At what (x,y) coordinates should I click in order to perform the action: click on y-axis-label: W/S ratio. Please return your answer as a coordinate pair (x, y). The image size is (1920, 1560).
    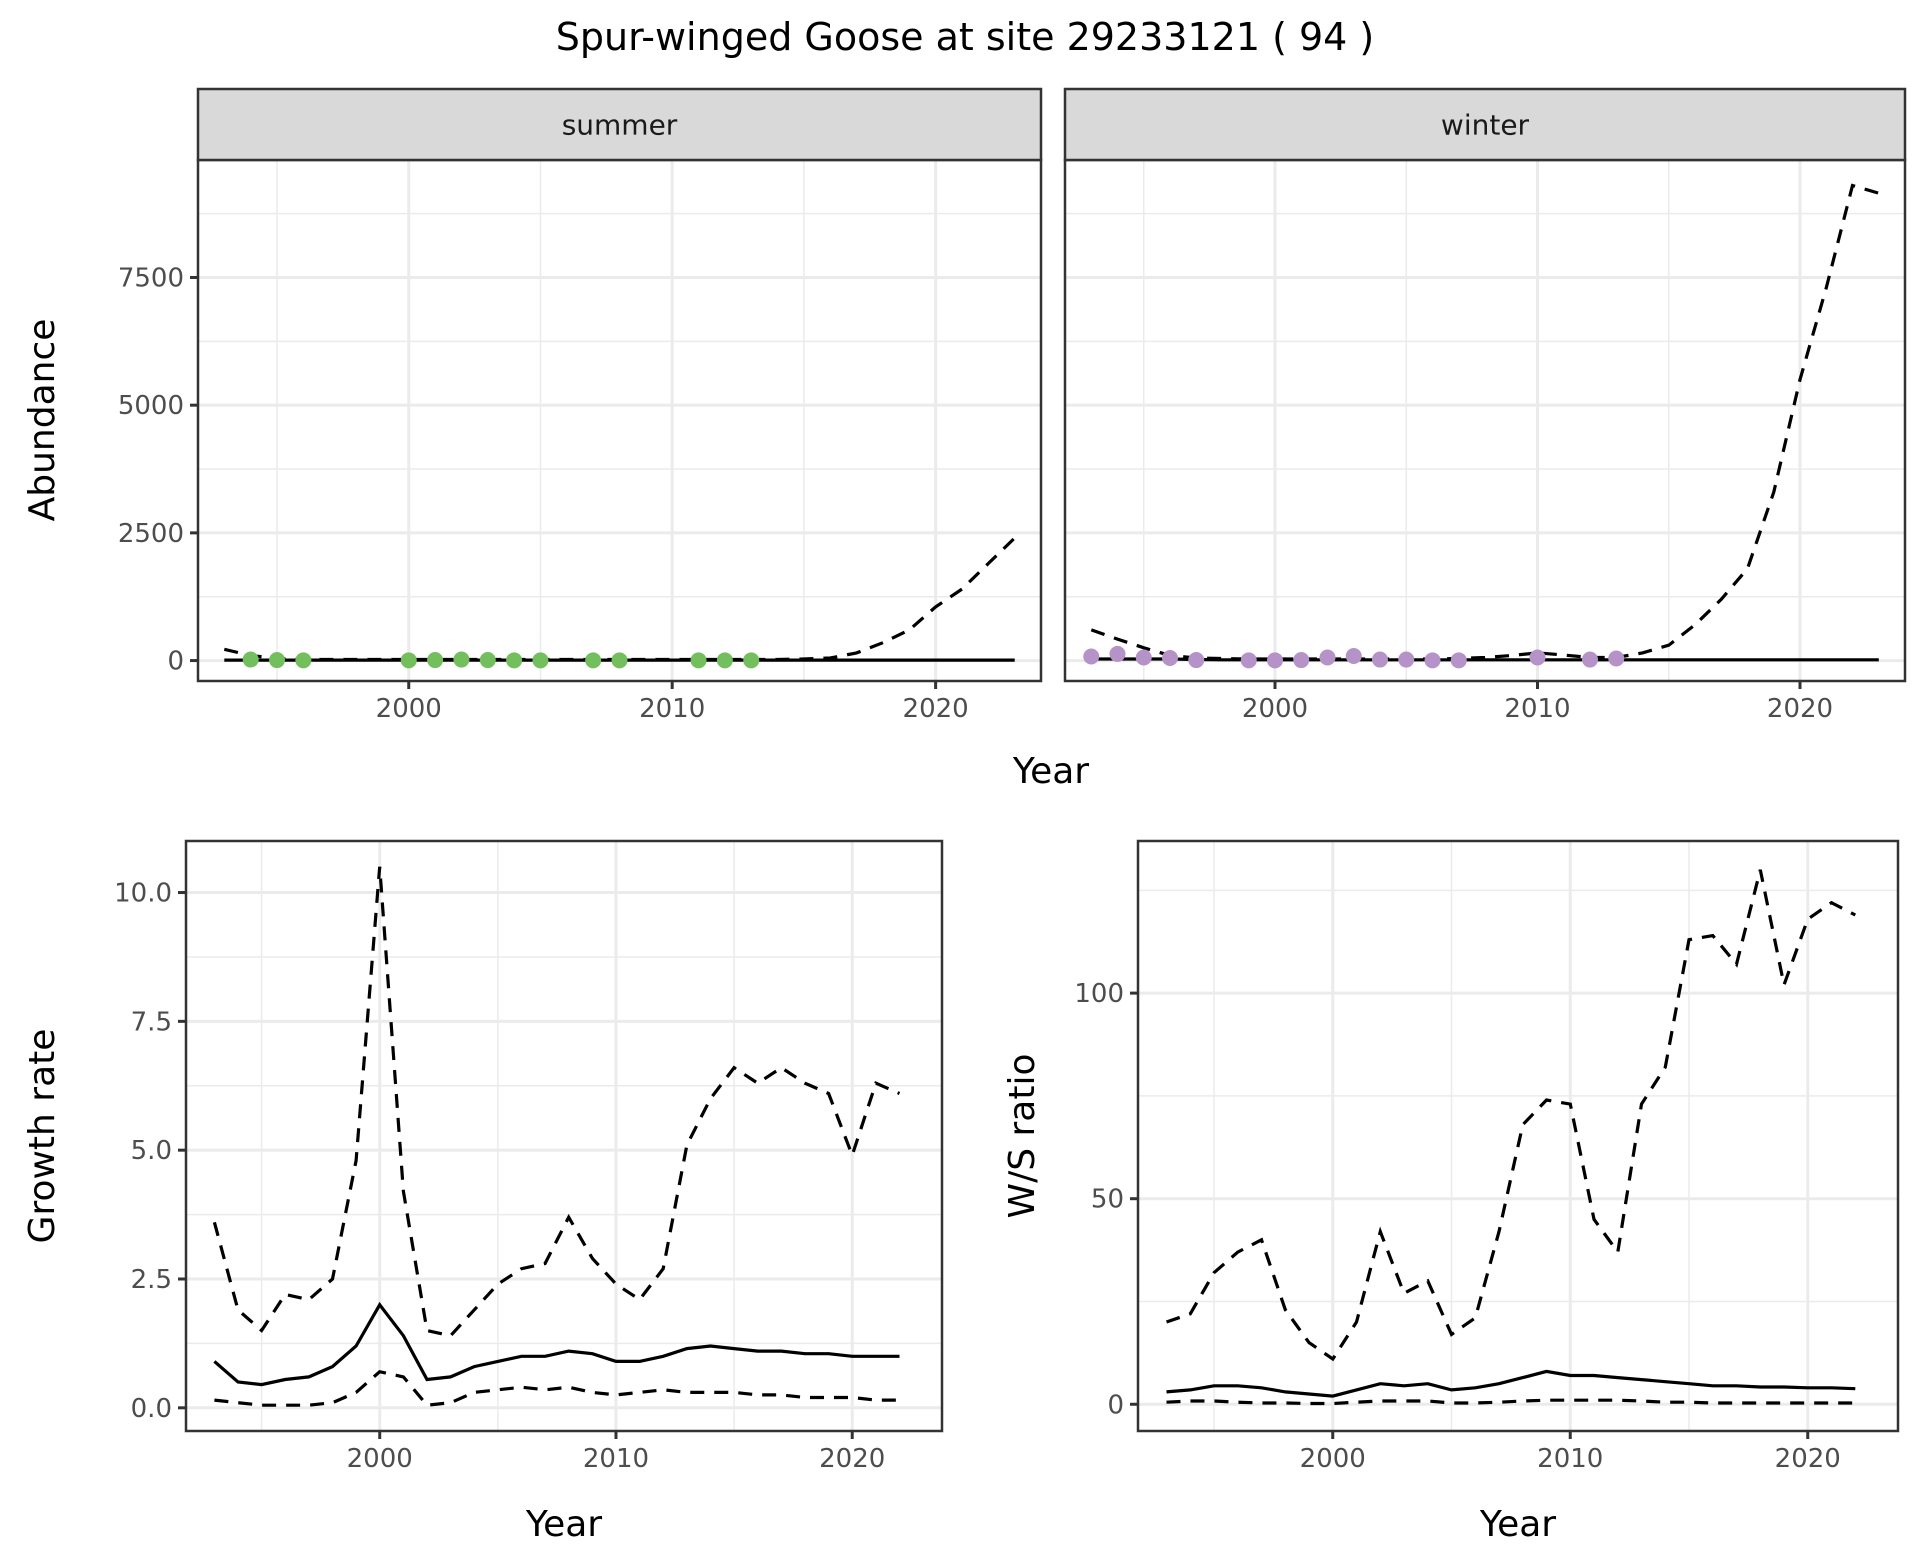
    Looking at the image, I should click on (1022, 1135).